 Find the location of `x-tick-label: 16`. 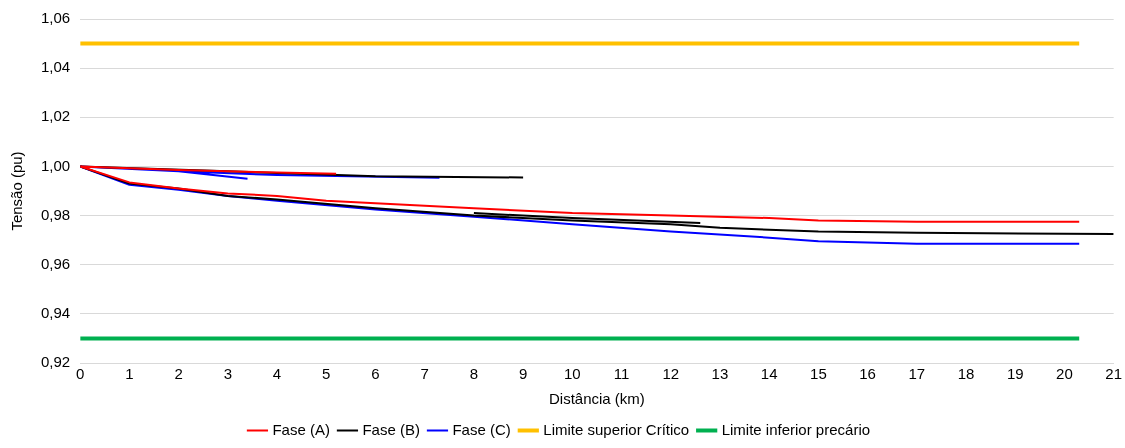

x-tick-label: 16 is located at coordinates (867, 374).